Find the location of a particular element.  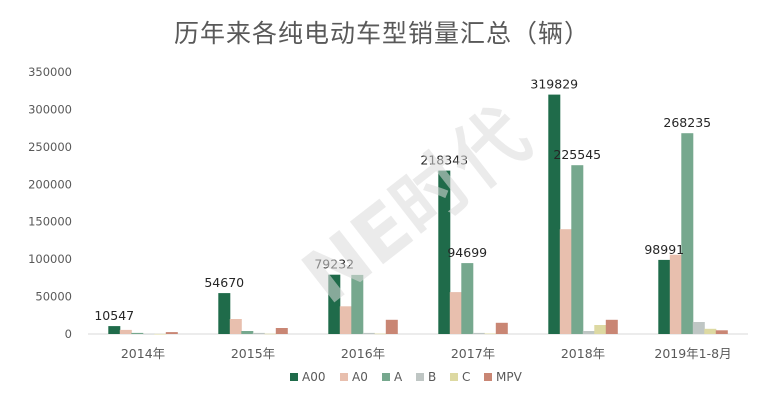

data-label: 225545 is located at coordinates (577, 154).